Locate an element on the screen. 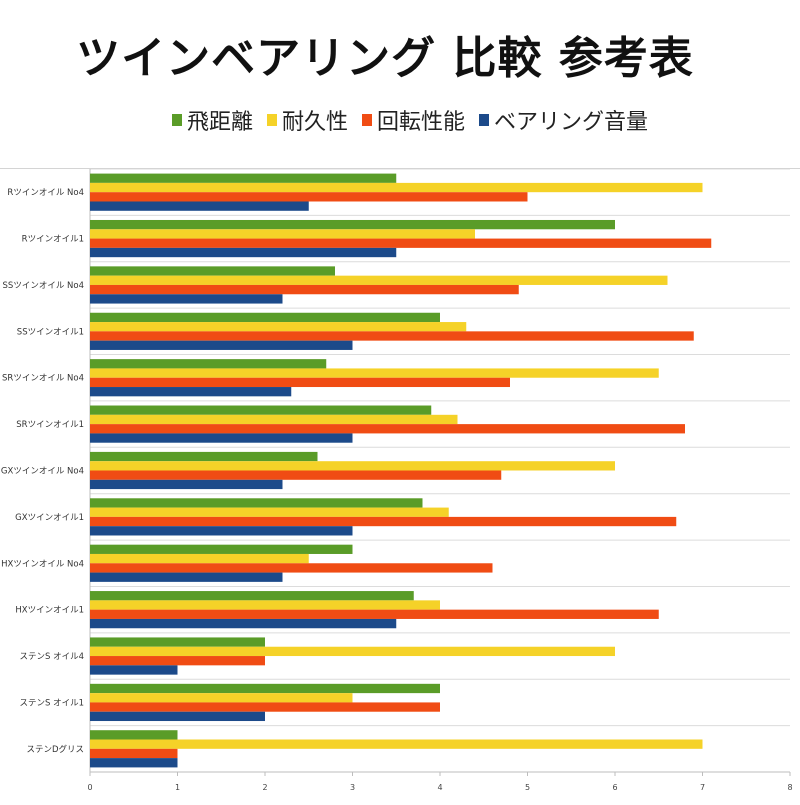 The height and width of the screenshot is (805, 800). legend-swatch-durability is located at coordinates (271, 120).